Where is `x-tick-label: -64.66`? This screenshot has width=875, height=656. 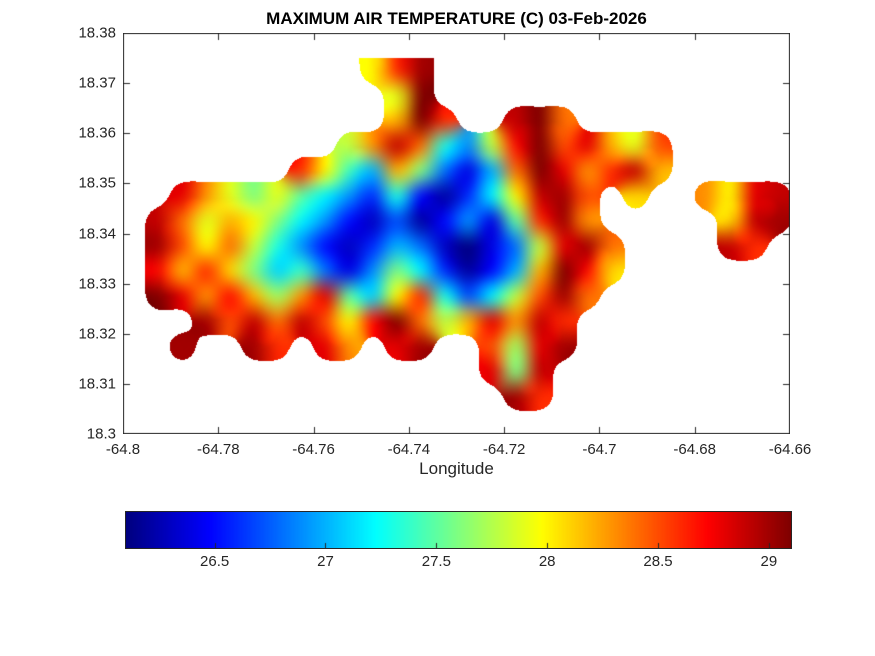
x-tick-label: -64.66 is located at coordinates (790, 449).